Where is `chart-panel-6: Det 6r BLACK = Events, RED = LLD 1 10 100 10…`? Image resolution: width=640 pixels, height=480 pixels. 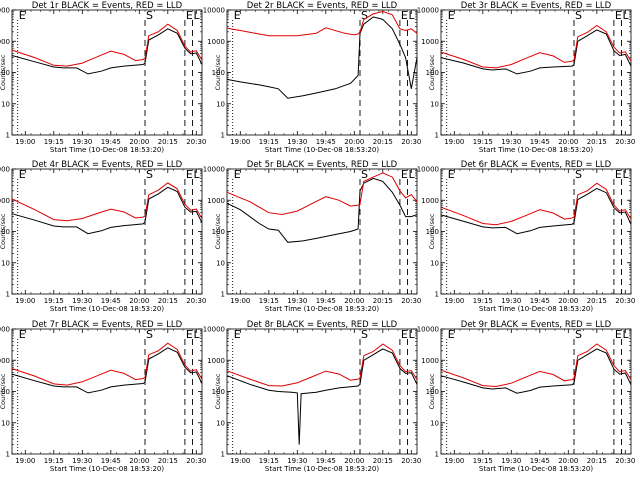 chart-panel-6: Det 6r BLACK = Events, RED = LLD 1 10 100 10… is located at coordinates (526, 236).